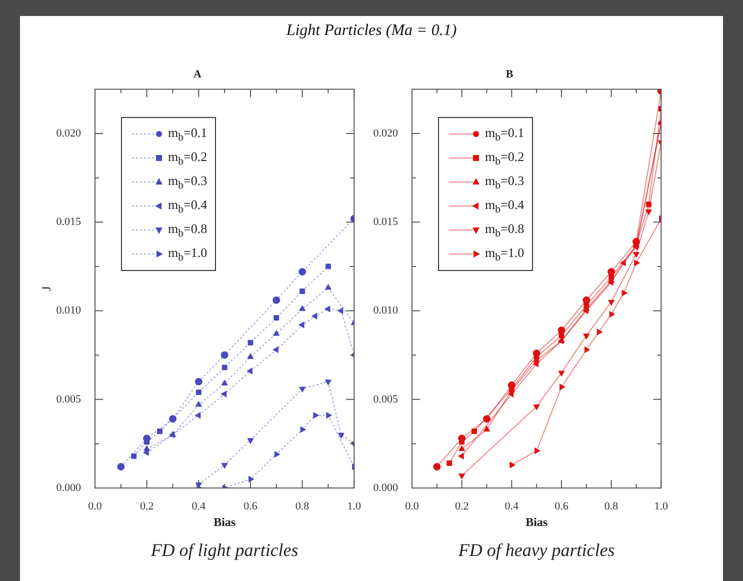  What do you see at coordinates (371, 31) in the screenshot?
I see `chart-title: Light Particles (Ma = 0.1)` at bounding box center [371, 31].